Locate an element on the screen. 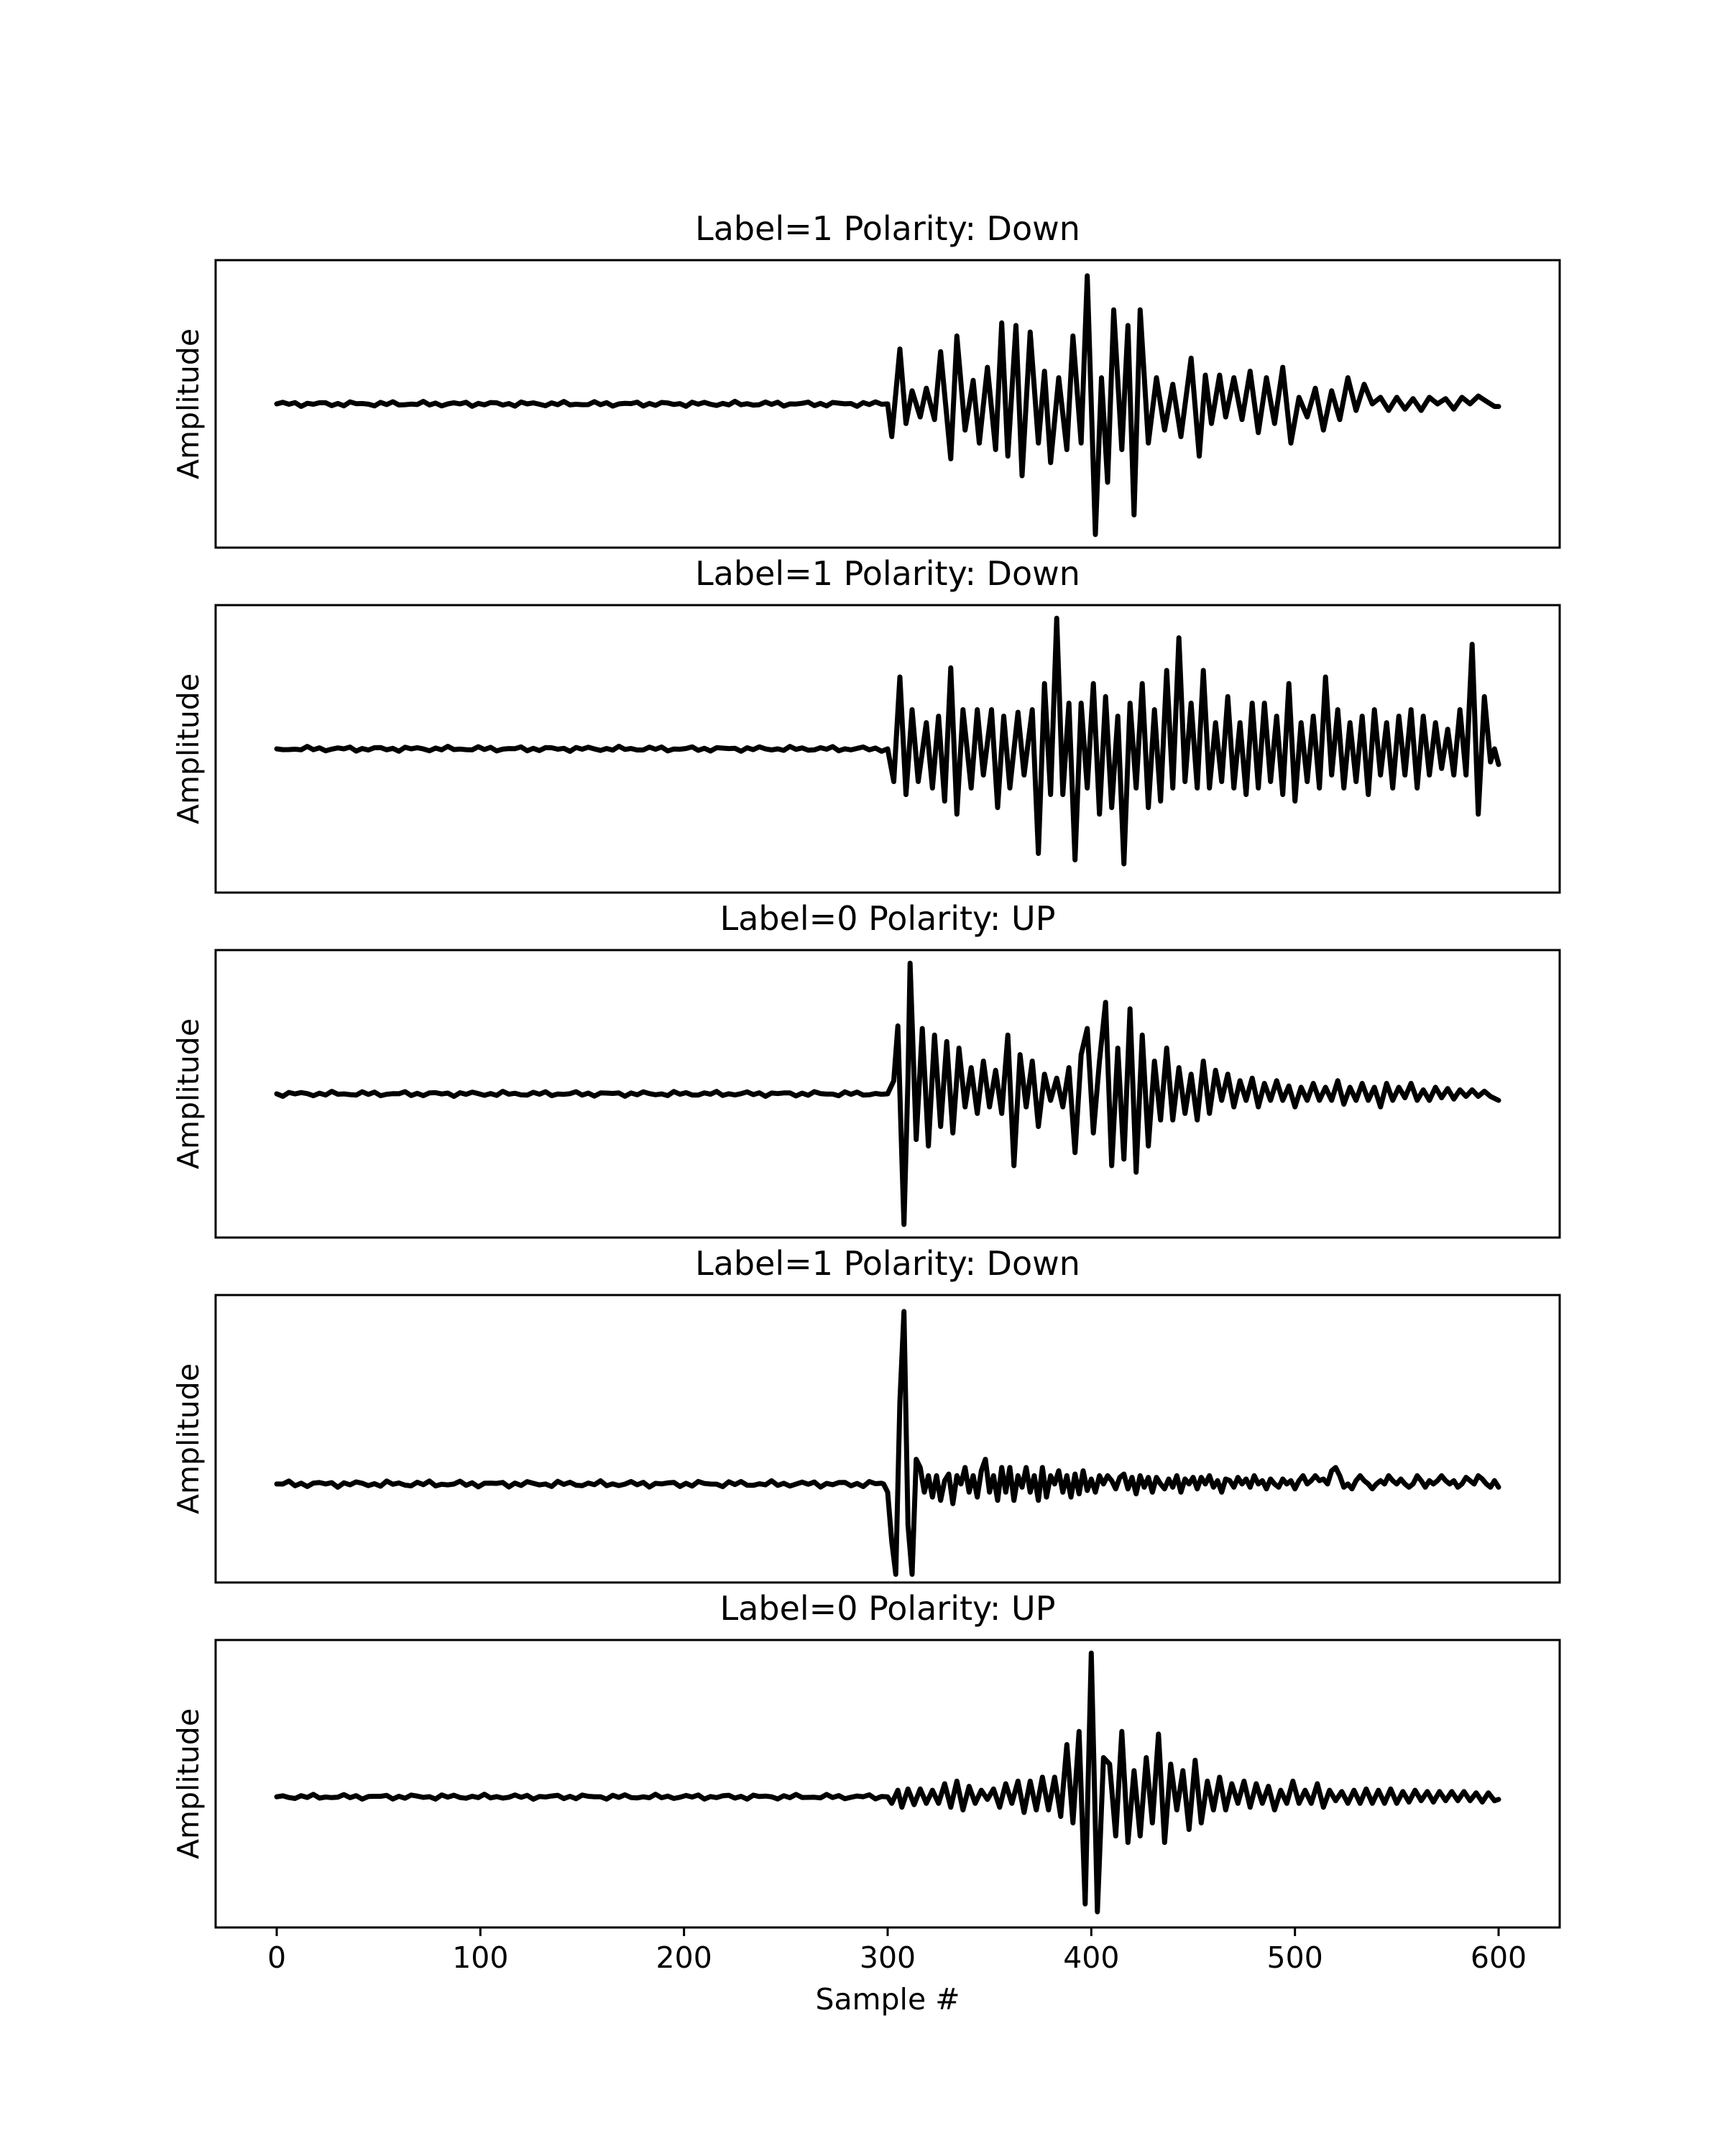 The image size is (1725, 2156). panel-3-trace is located at coordinates (887, 1093).